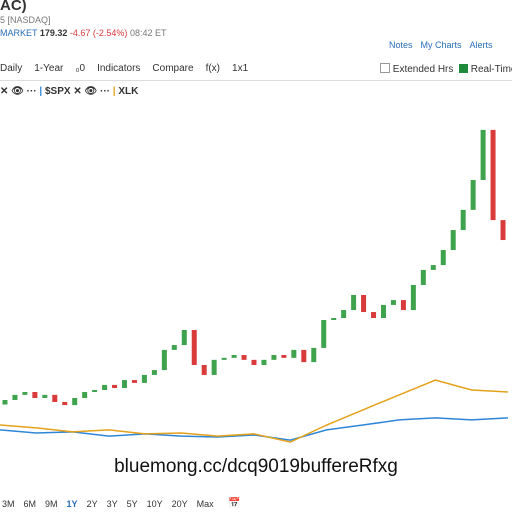  I want to click on toolbar-item: Indicators, so click(119, 68).